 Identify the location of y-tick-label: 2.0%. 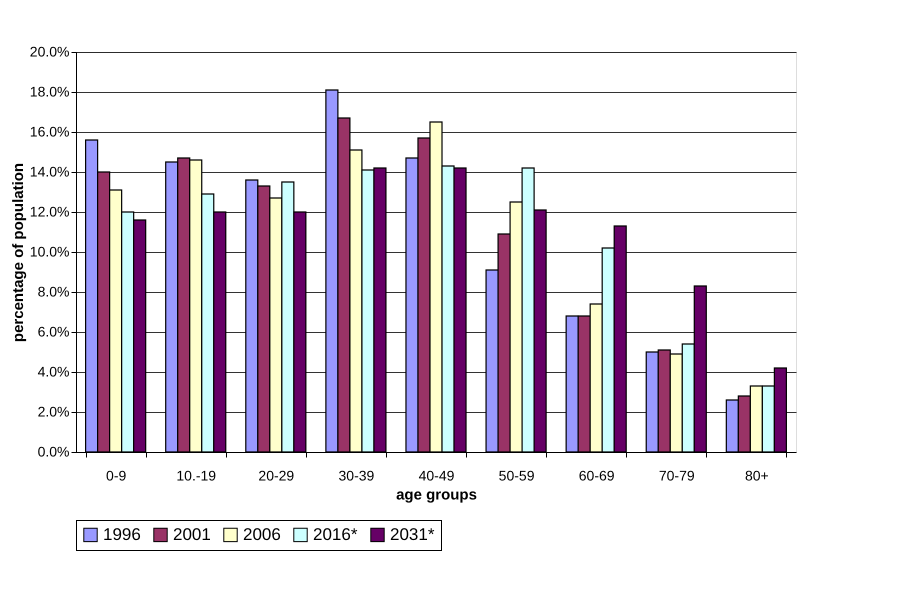
(54, 412).